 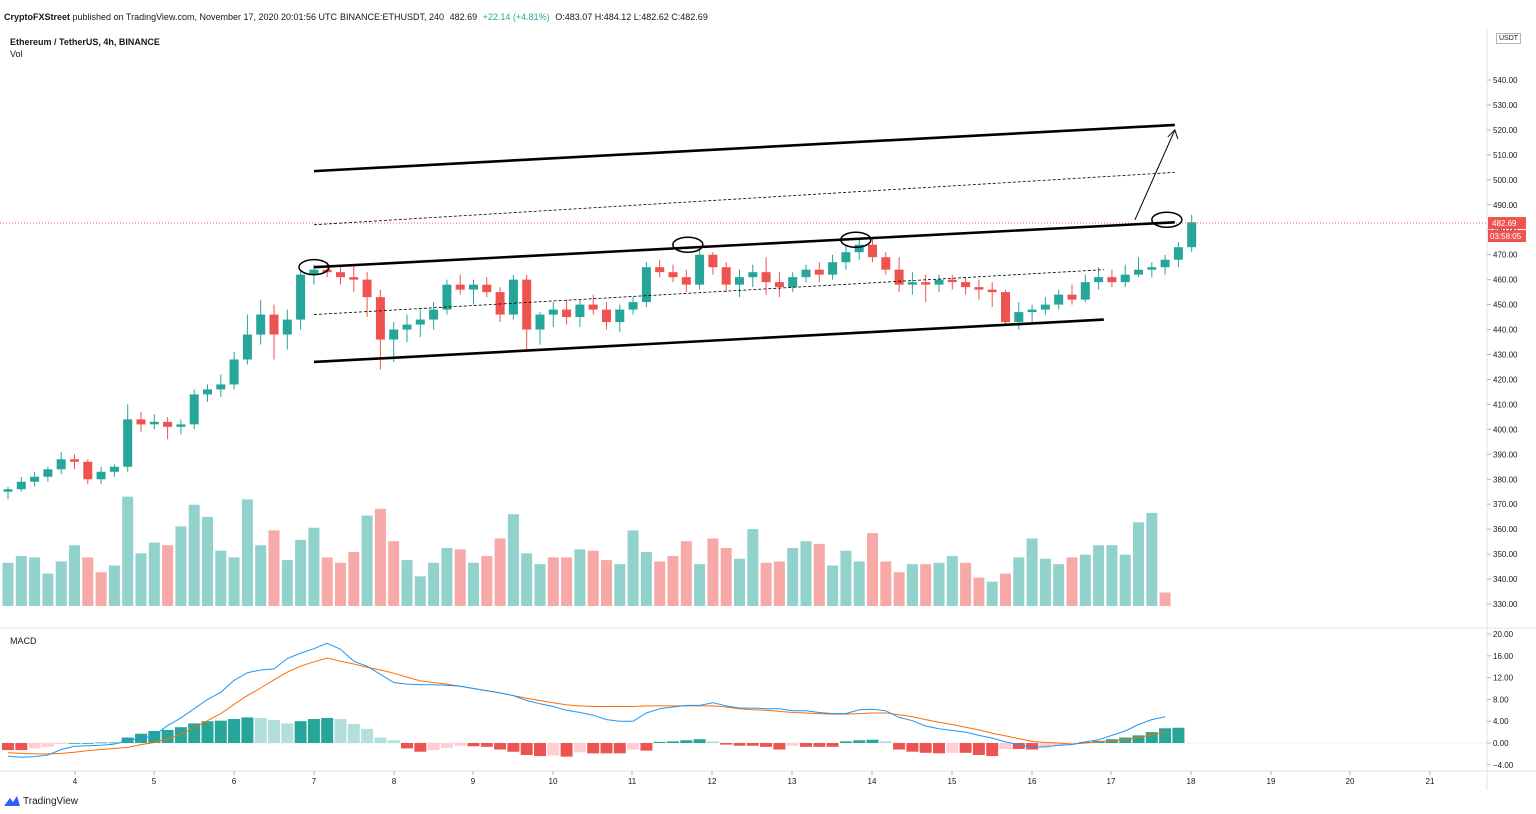 I want to click on macd-axis-label: 16.00, so click(x=1503, y=656).